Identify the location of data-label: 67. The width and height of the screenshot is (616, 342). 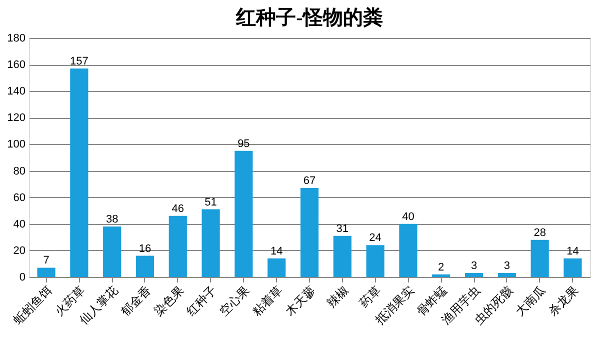
(309, 181).